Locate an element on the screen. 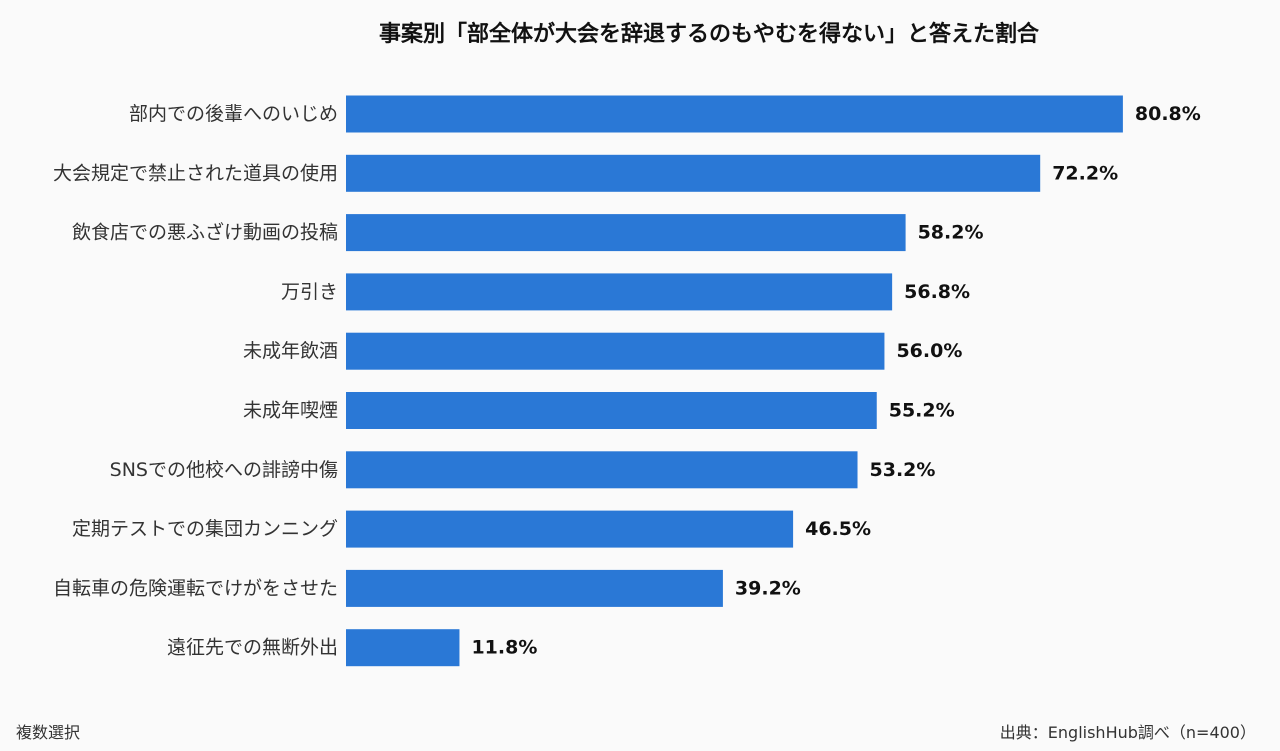 This screenshot has width=1280, height=751. category-label: 定期テストでの集団カンニング is located at coordinates (205, 529).